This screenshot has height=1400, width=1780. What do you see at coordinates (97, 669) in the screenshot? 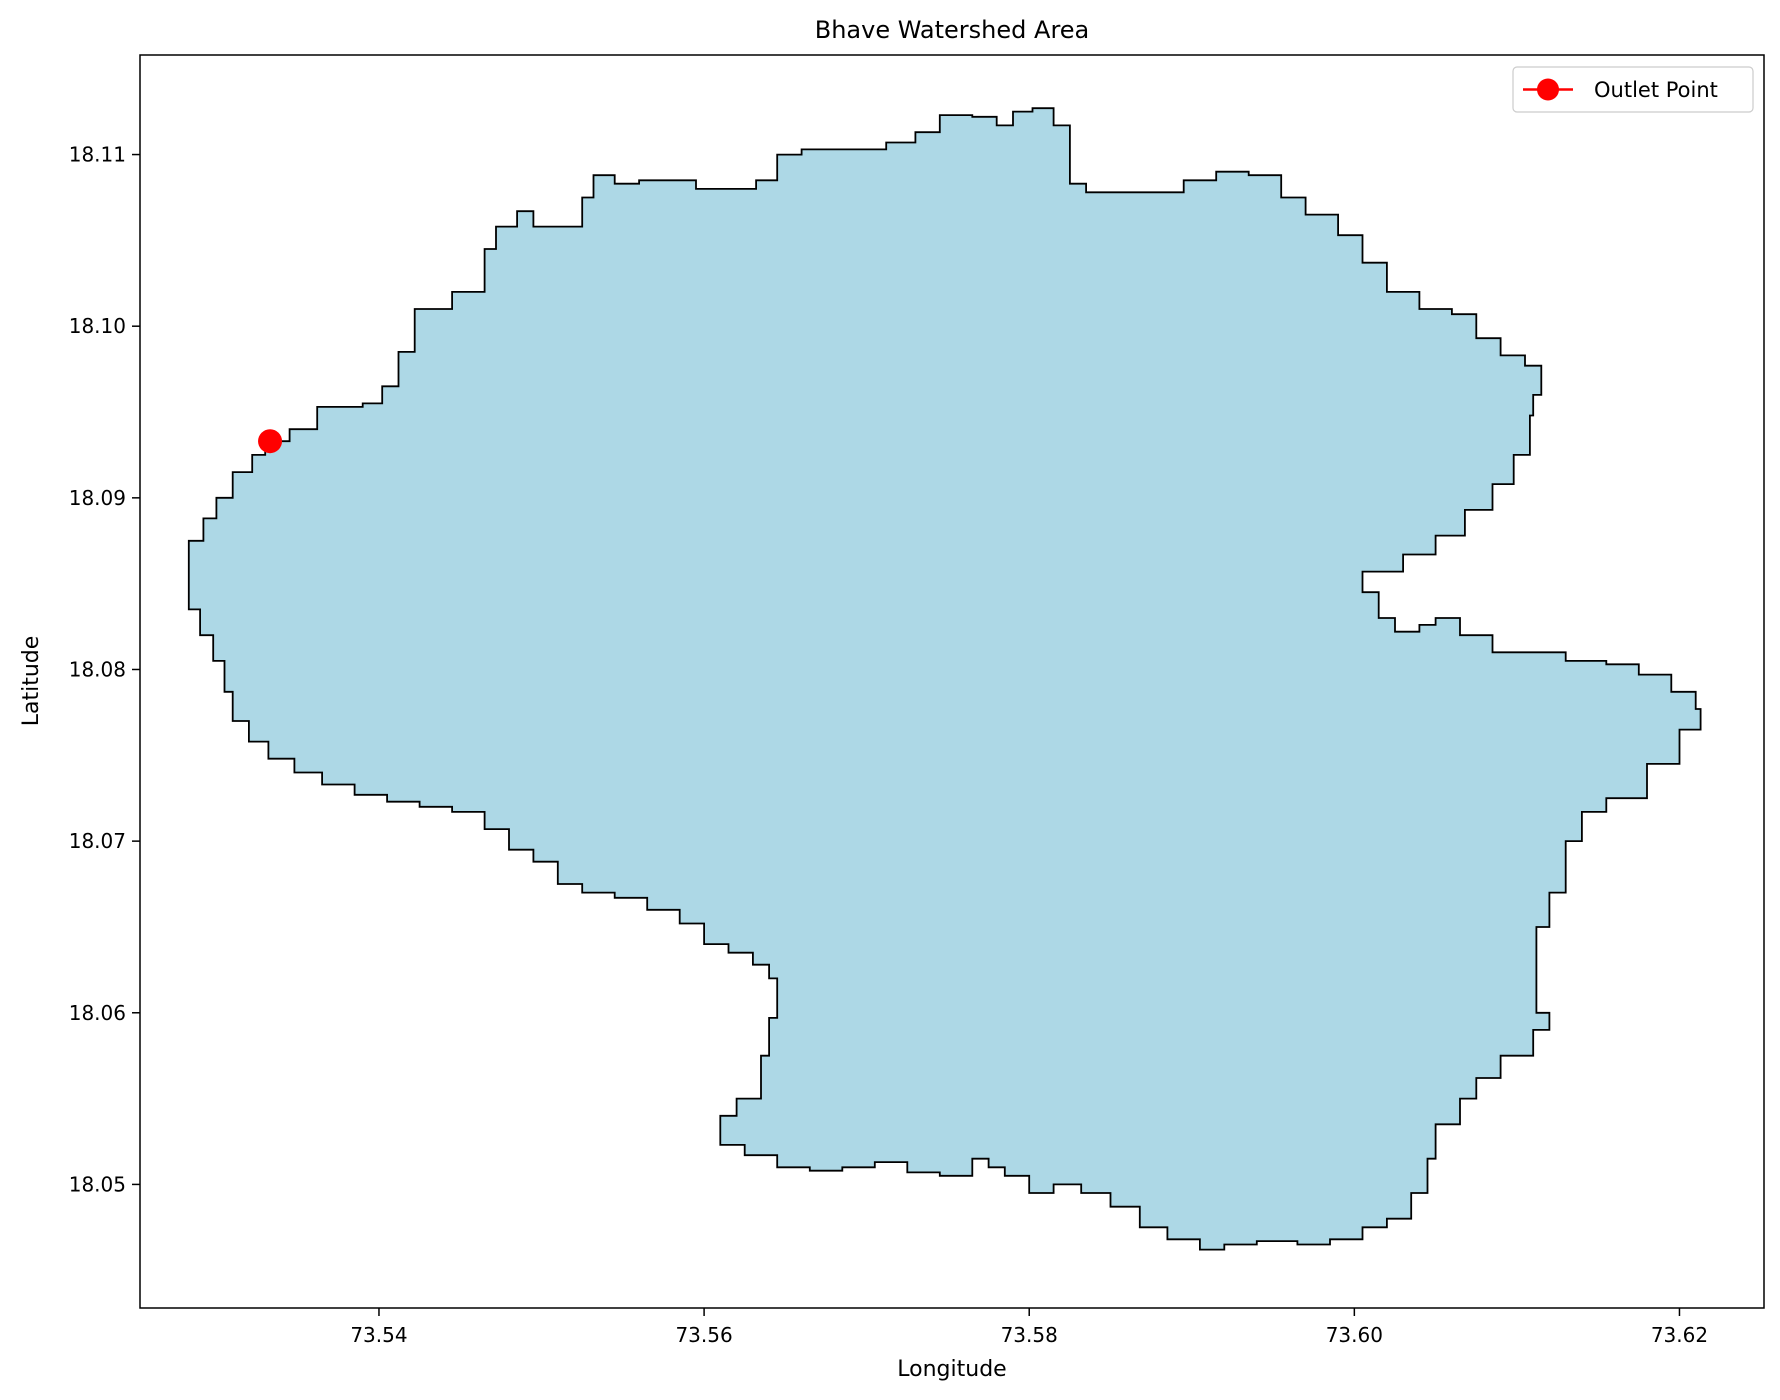
I see `y-tick-label: 18.08` at bounding box center [97, 669].